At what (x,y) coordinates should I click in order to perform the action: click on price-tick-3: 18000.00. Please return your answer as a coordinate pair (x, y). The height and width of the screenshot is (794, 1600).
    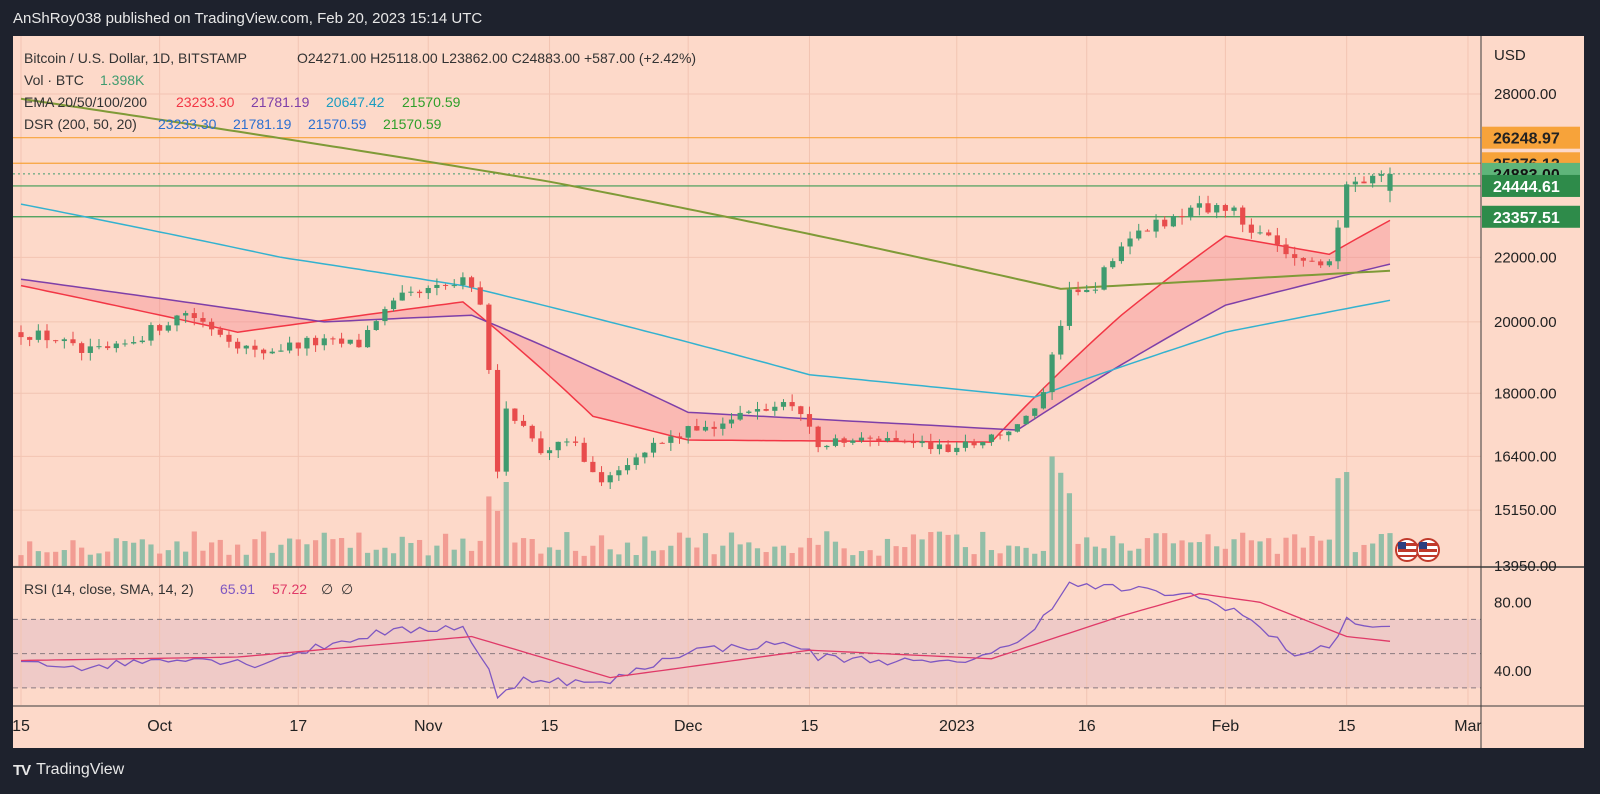
    Looking at the image, I should click on (1525, 393).